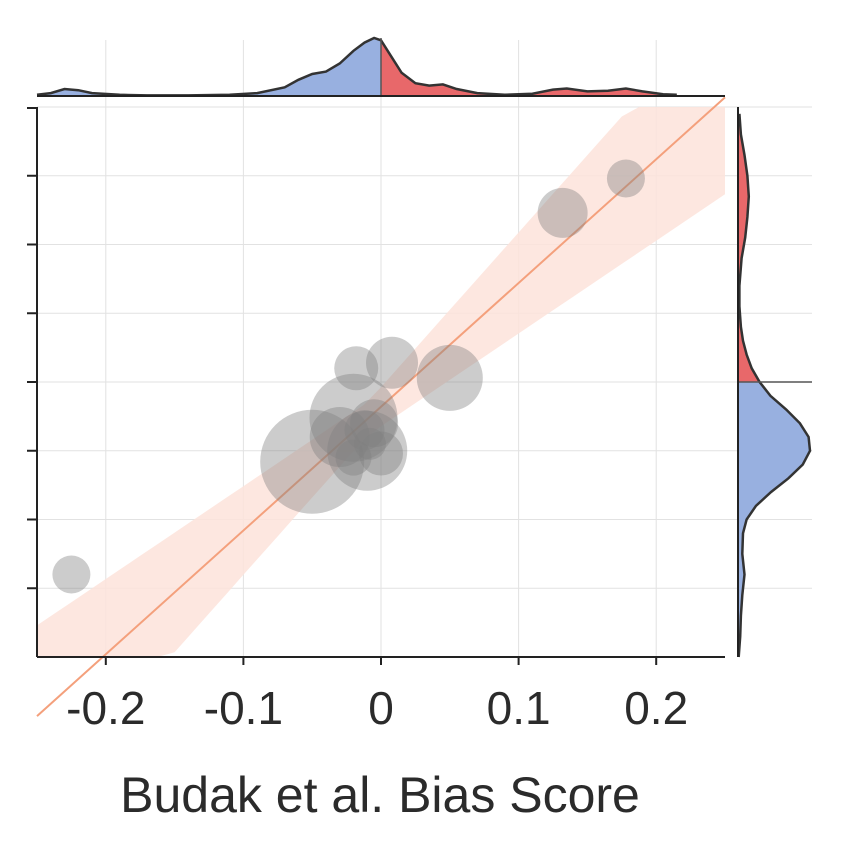 This screenshot has height=850, width=850. I want to click on right-density-negative-area, so click(774, 519).